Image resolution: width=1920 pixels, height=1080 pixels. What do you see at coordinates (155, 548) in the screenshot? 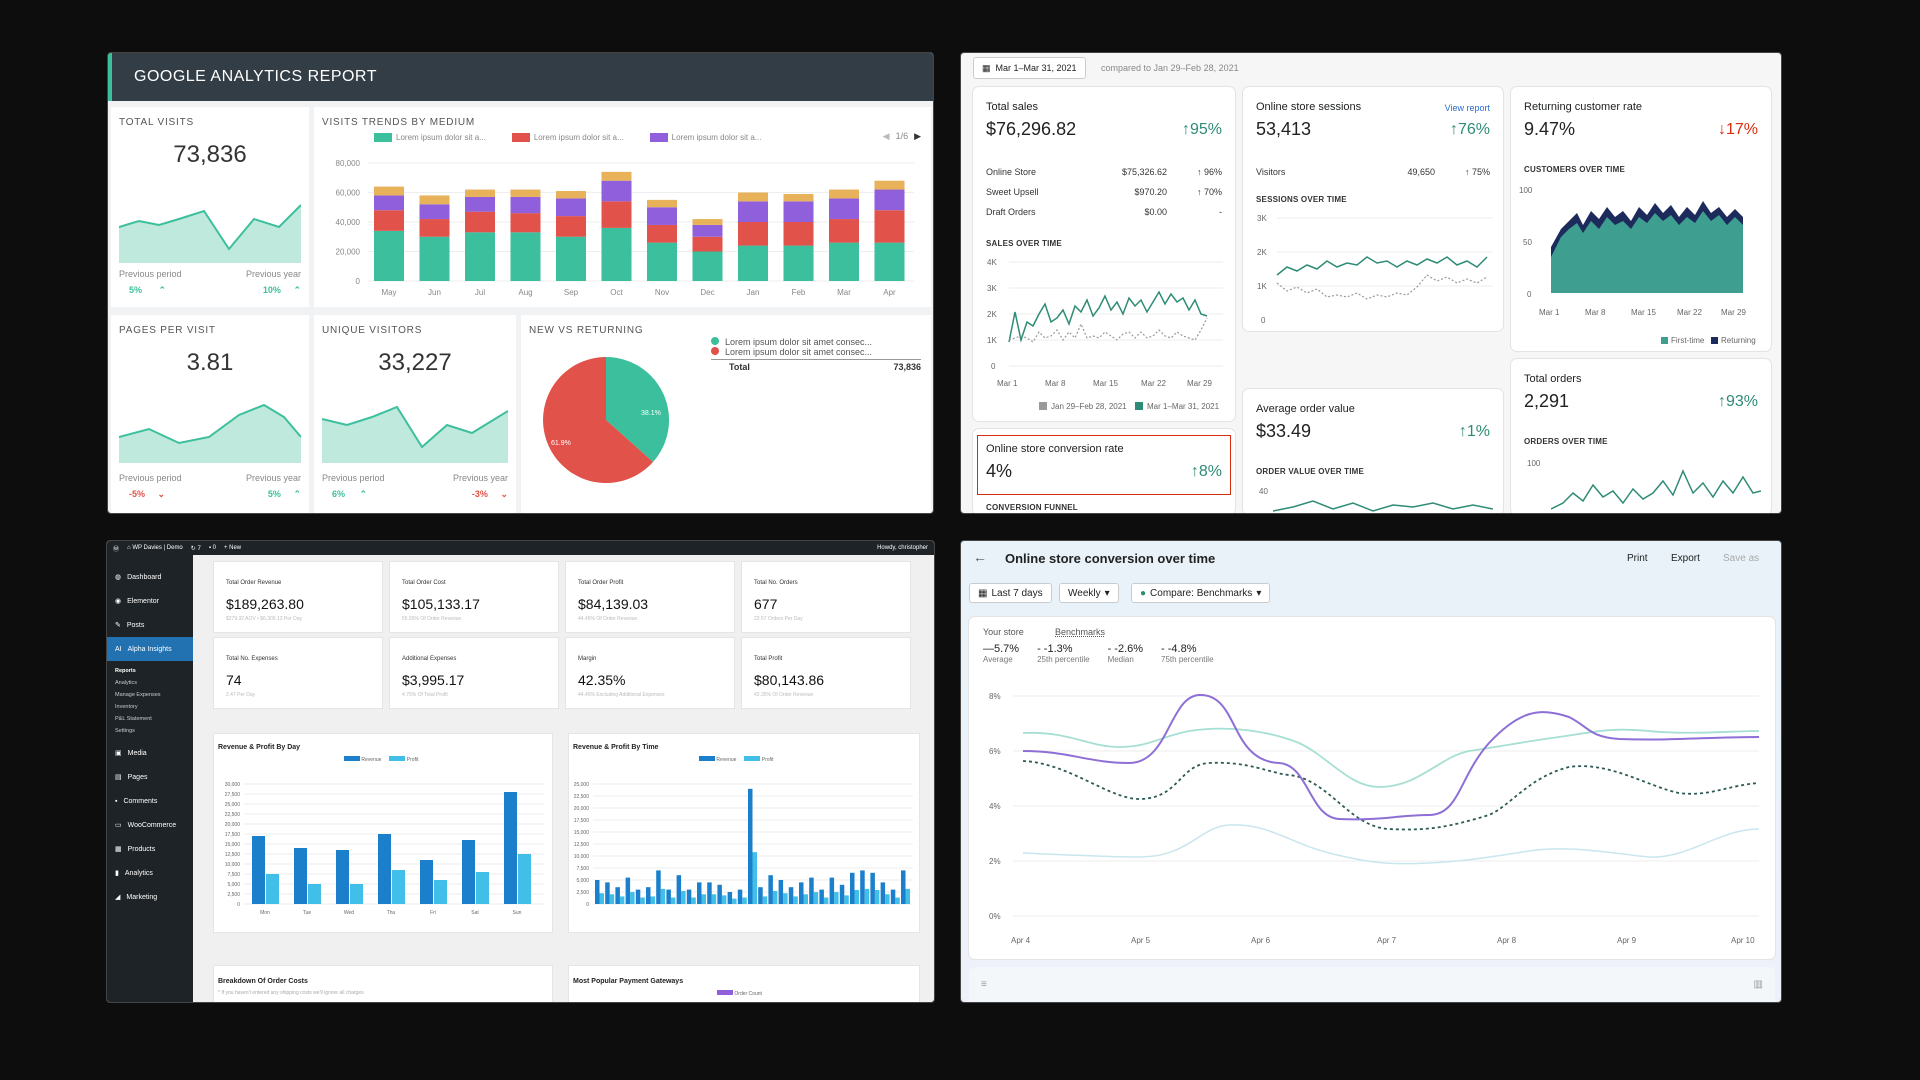
I see `home-icon: ⌂ WP Davies | Demo` at bounding box center [155, 548].